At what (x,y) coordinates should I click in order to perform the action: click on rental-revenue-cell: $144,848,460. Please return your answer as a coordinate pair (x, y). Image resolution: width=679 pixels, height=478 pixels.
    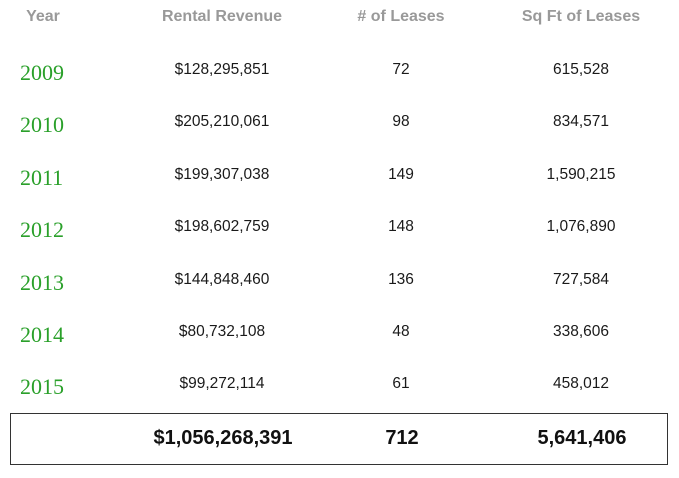
    Looking at the image, I should click on (222, 279).